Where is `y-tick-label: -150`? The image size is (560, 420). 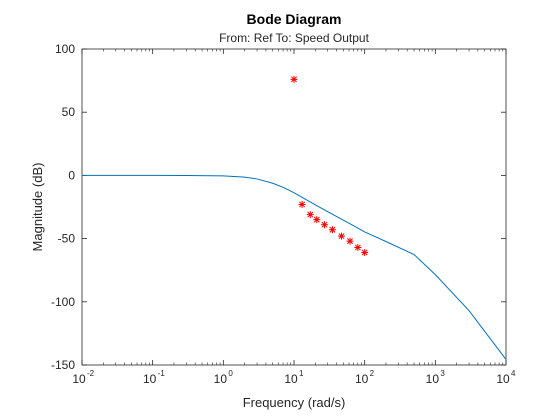
y-tick-label: -150 is located at coordinates (63, 365).